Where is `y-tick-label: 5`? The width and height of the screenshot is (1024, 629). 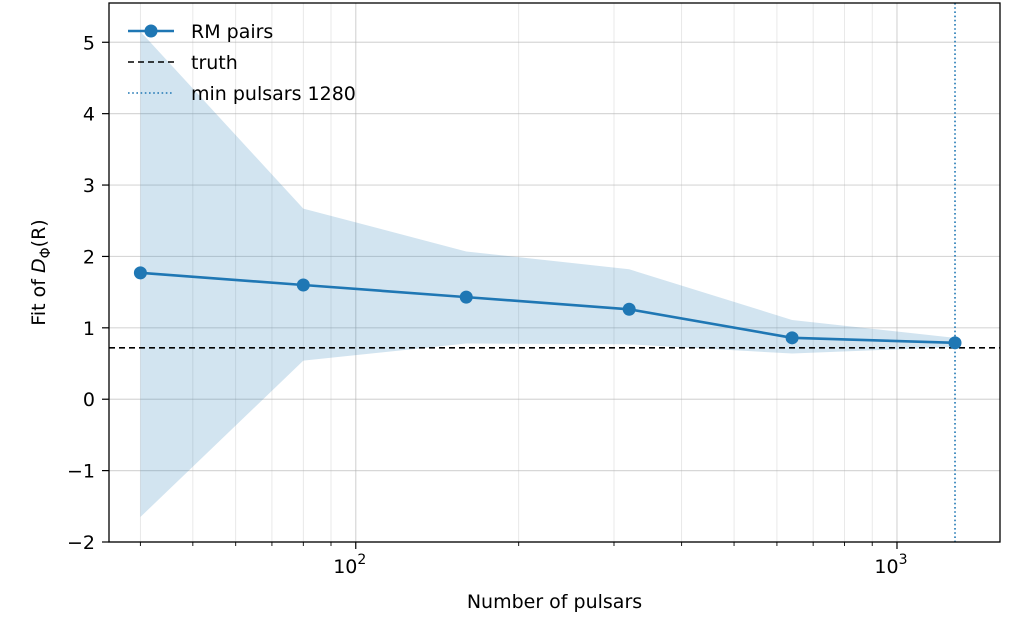 y-tick-label: 5 is located at coordinates (89, 43).